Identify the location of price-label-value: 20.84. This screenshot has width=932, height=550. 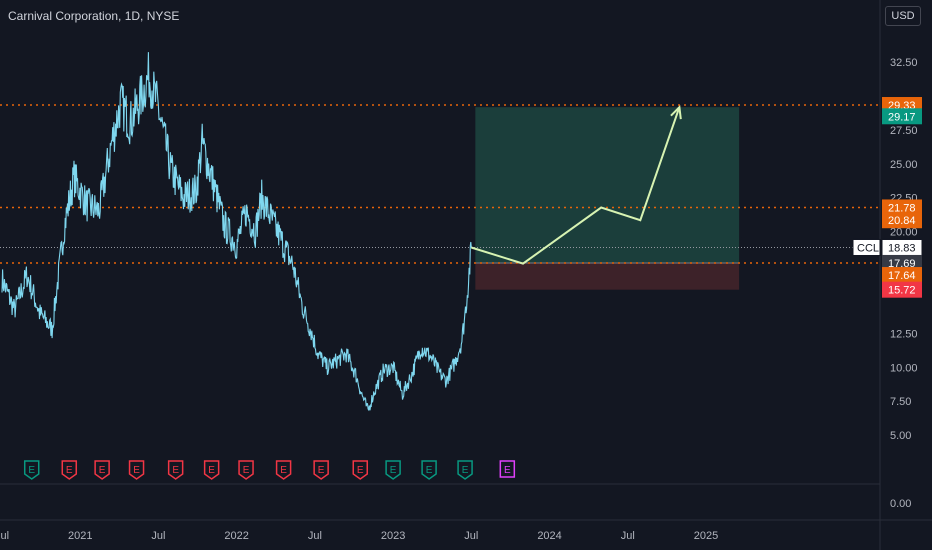
(902, 221).